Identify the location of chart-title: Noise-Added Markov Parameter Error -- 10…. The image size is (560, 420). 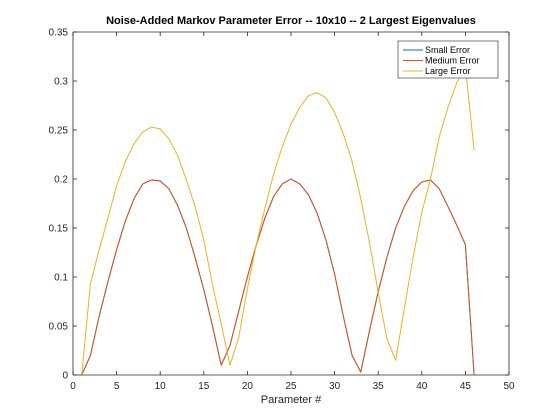
(291, 21).